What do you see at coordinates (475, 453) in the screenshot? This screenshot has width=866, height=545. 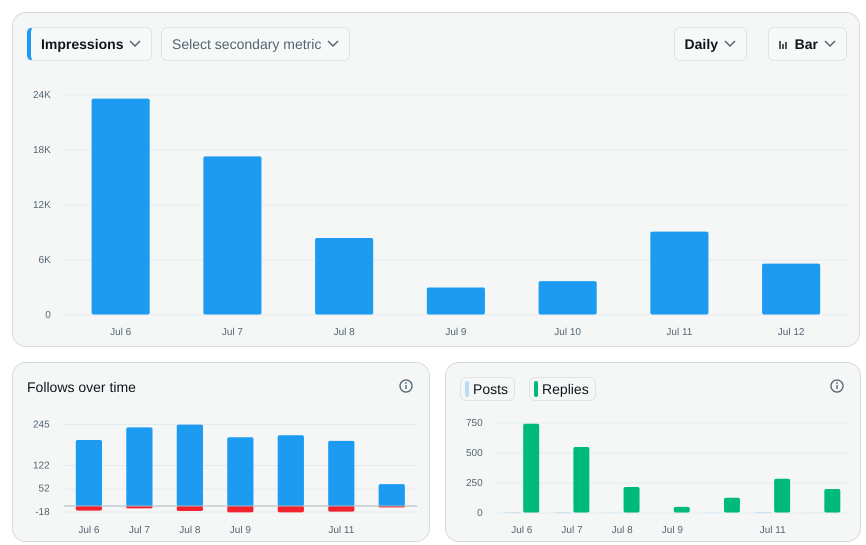 I see `y-tick-label: 500` at bounding box center [475, 453].